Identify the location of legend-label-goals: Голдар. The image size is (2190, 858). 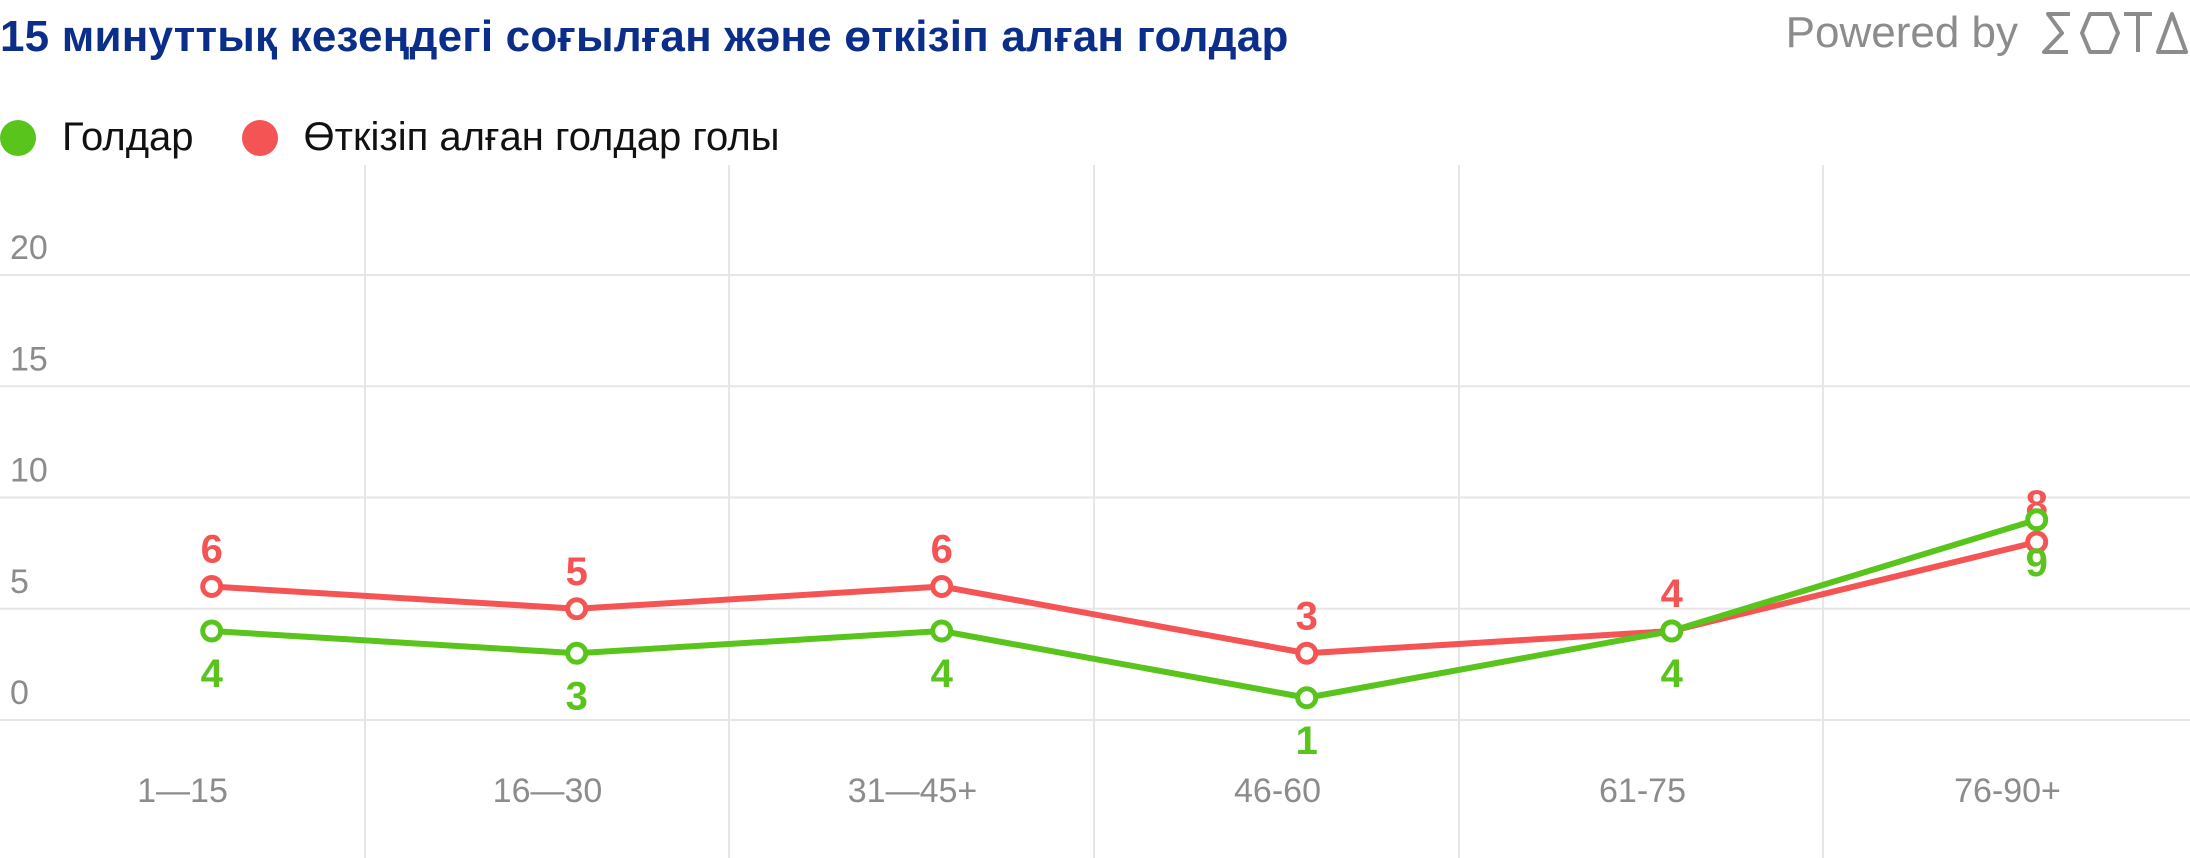
(128, 137).